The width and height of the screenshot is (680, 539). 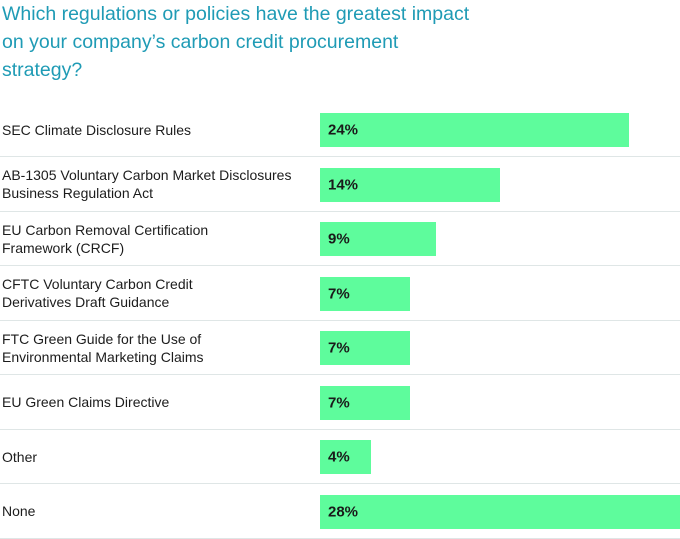 I want to click on bar: 14%, so click(x=410, y=184).